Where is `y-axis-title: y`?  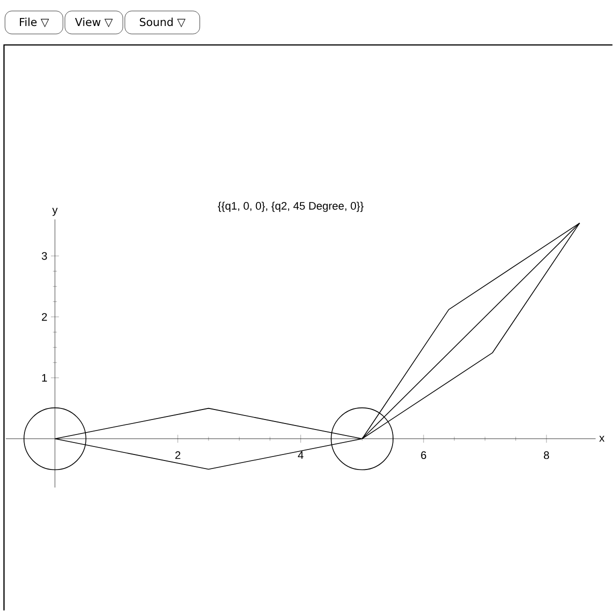 y-axis-title: y is located at coordinates (55, 212).